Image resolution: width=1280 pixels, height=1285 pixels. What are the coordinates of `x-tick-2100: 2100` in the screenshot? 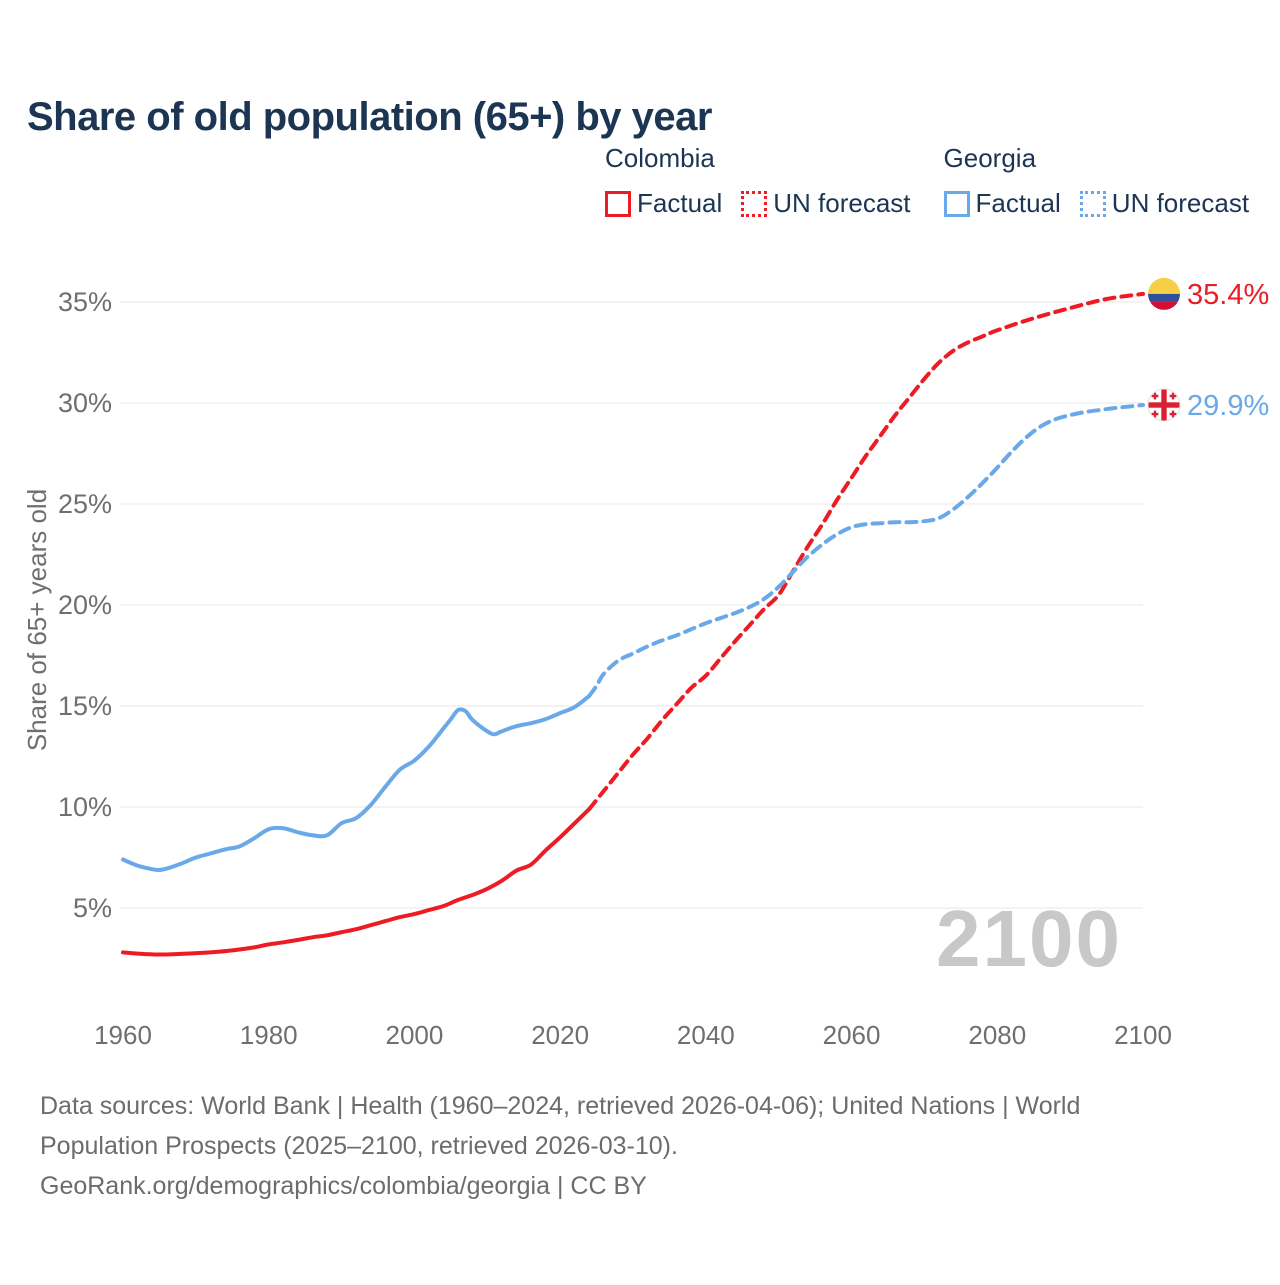 It's located at (1143, 1035).